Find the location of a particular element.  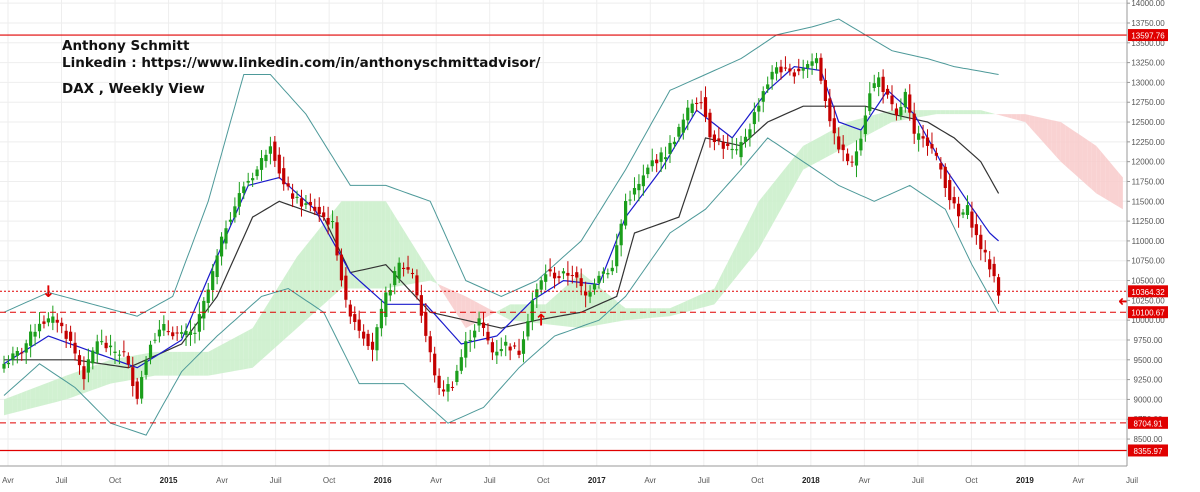

x-tick-label: 2015 is located at coordinates (169, 480).